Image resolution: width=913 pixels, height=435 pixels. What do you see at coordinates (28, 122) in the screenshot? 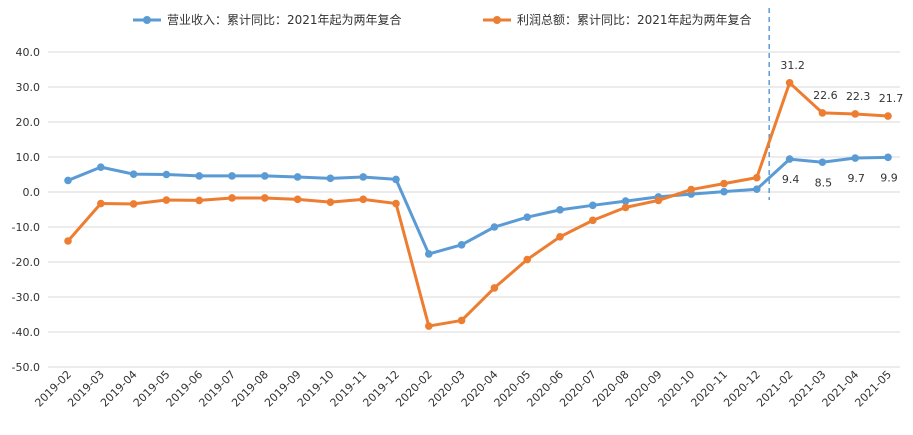
I see `y-tick-label: 20.0` at bounding box center [28, 122].